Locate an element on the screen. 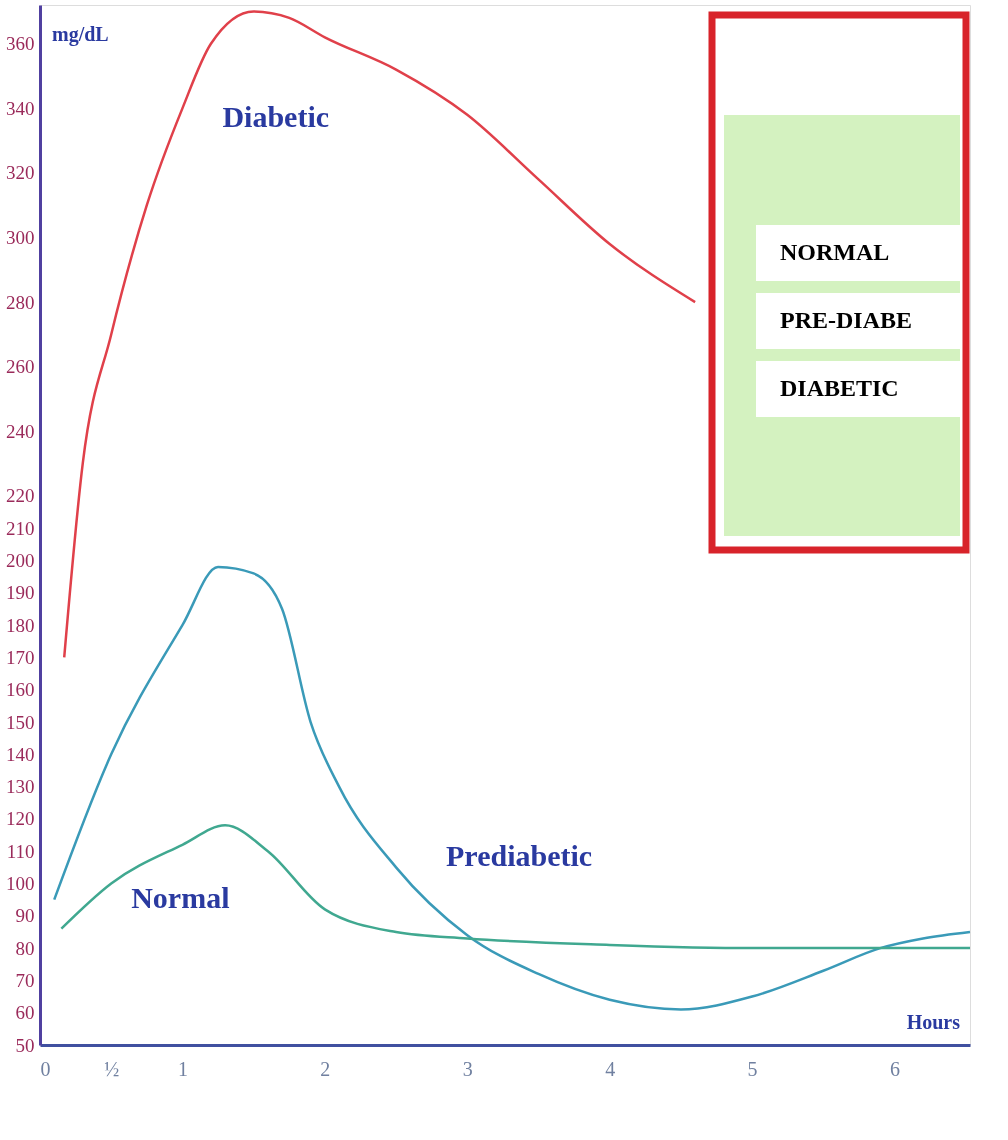  y-tick-label: 360 is located at coordinates (20, 44).